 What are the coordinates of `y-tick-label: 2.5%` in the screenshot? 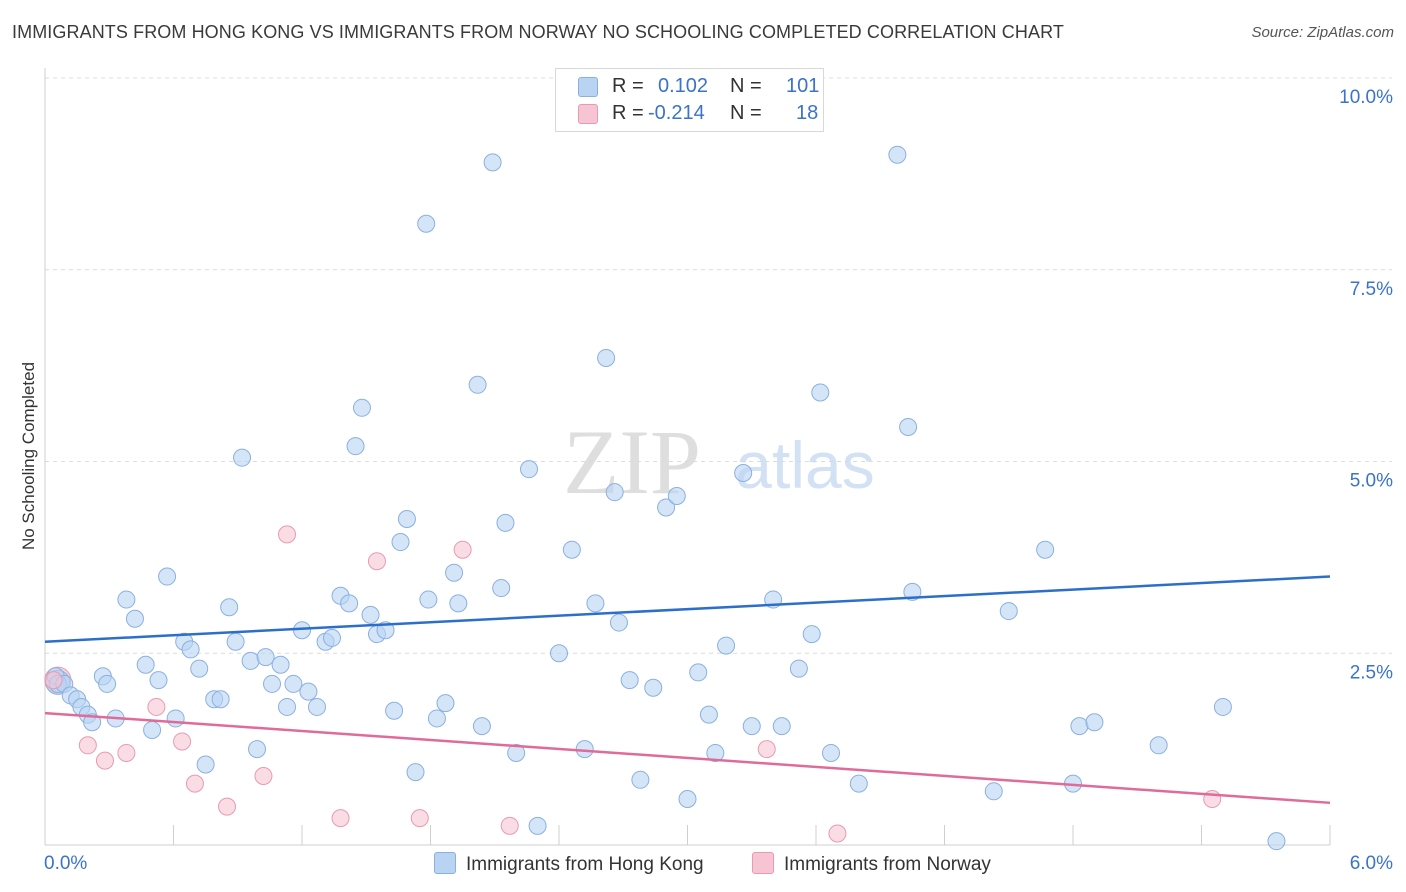 It's located at (1371, 672).